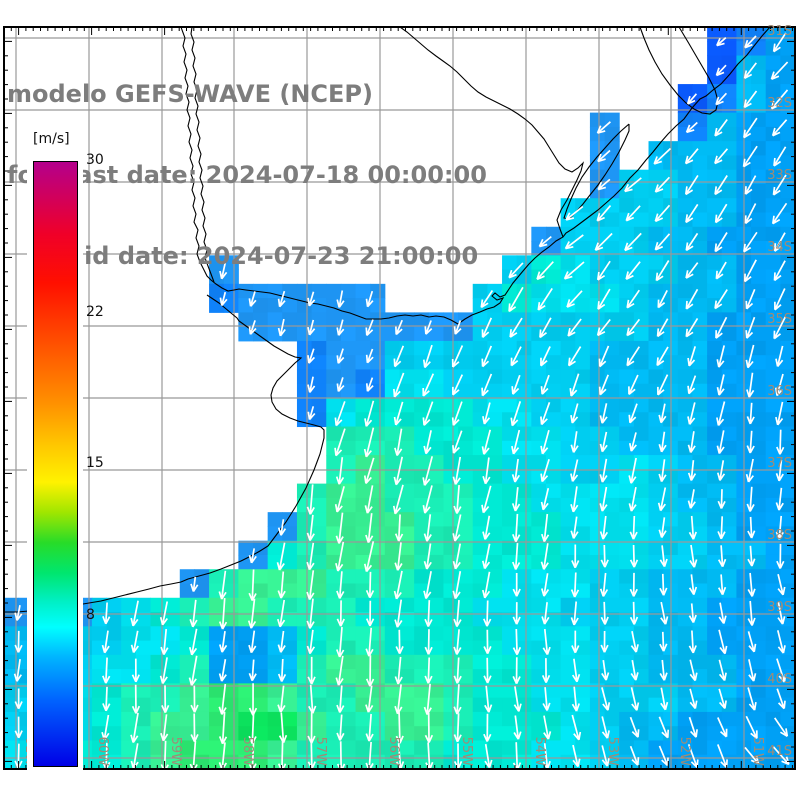 This screenshot has width=800, height=800. I want to click on latitude-label: 32S, so click(779, 103).